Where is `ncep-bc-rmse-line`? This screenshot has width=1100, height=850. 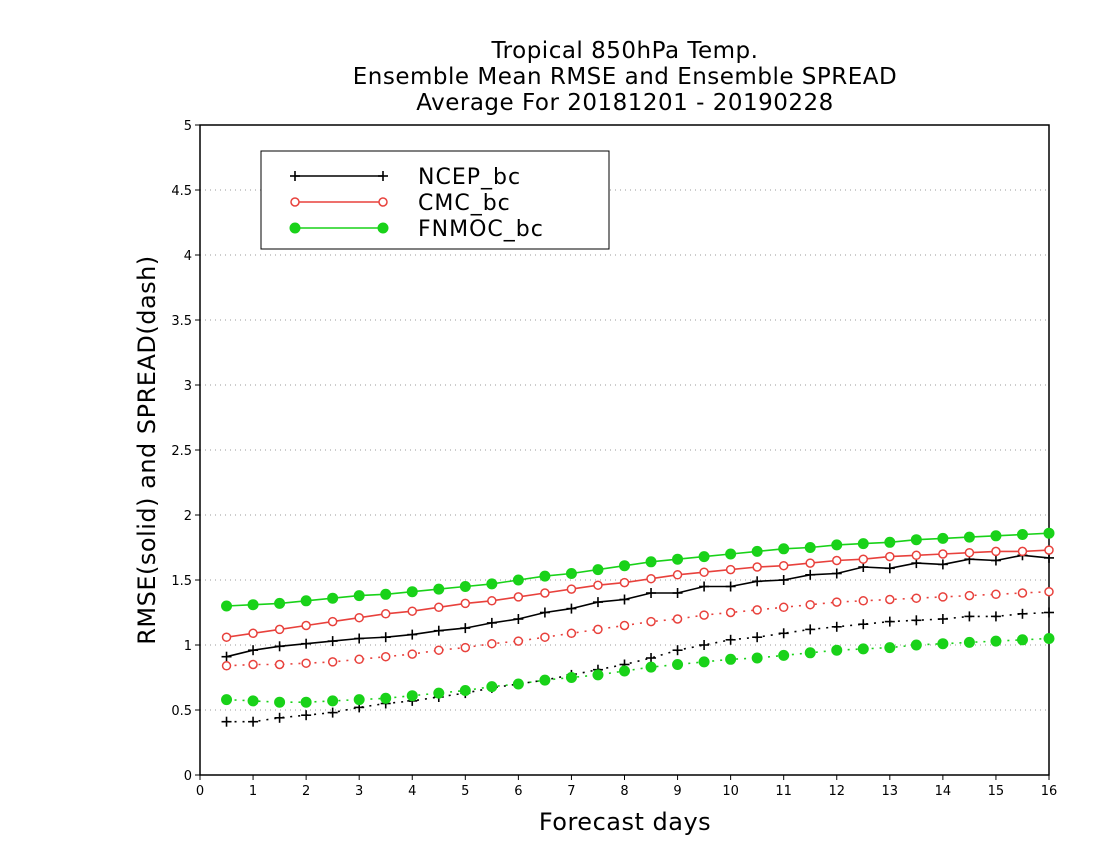
ncep-bc-rmse-line is located at coordinates (638, 606).